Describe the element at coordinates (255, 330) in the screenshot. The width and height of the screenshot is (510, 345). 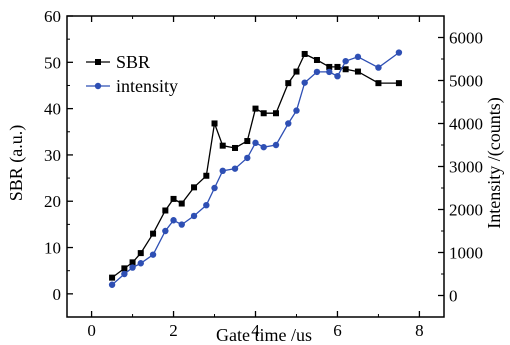
I see `x-tick-label: 4` at that location.